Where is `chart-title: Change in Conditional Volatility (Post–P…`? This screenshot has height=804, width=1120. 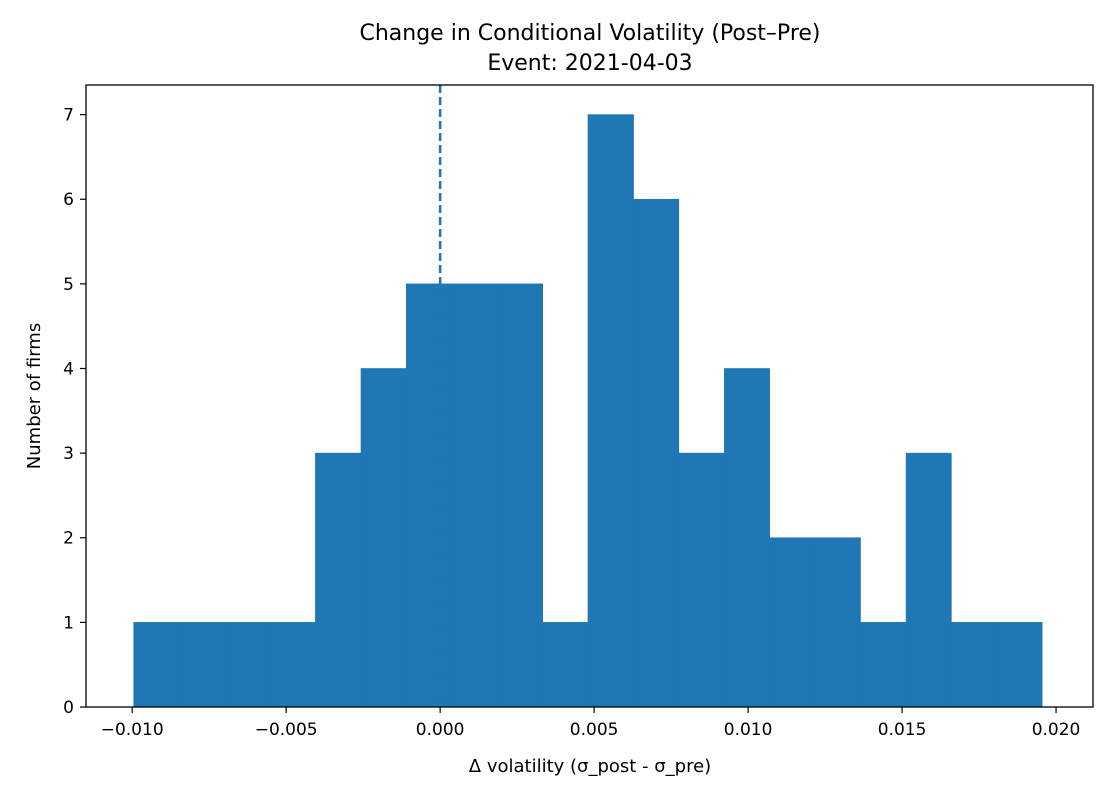 chart-title: Change in Conditional Volatility (Post–P… is located at coordinates (589, 33).